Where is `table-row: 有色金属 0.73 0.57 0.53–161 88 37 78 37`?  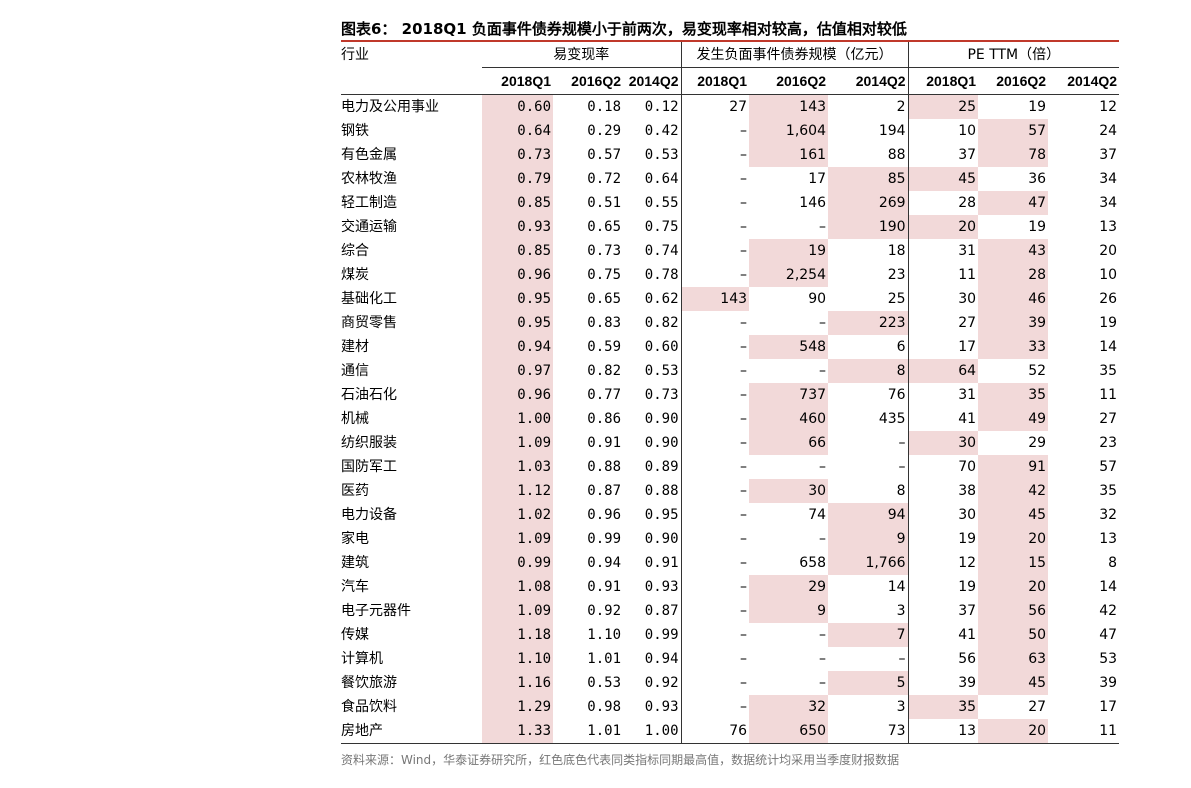 table-row: 有色金属 0.73 0.57 0.53–161 88 37 78 37 is located at coordinates (730, 155).